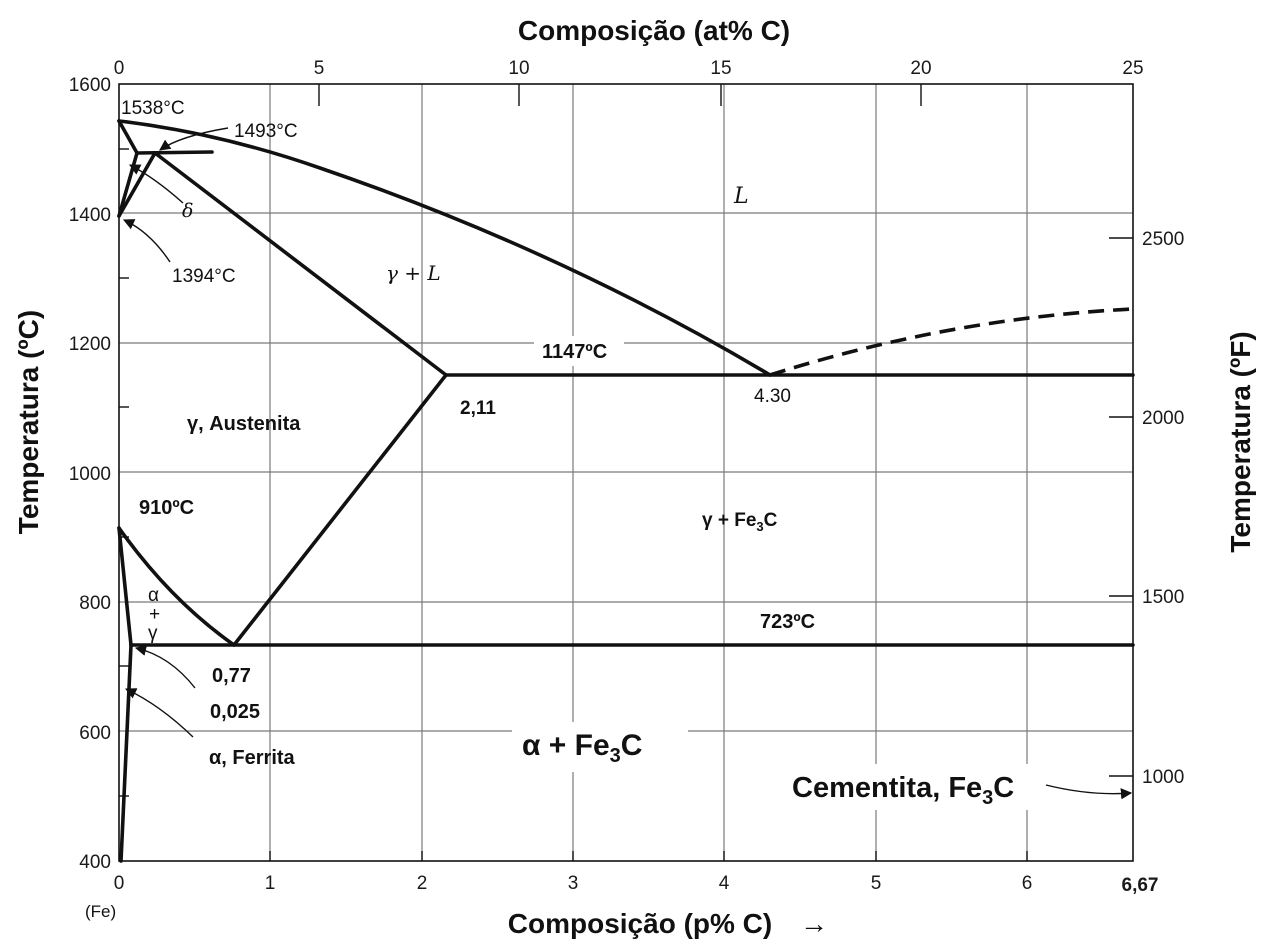  What do you see at coordinates (125, 586) in the screenshot?
I see `a3-alpha-line` at bounding box center [125, 586].